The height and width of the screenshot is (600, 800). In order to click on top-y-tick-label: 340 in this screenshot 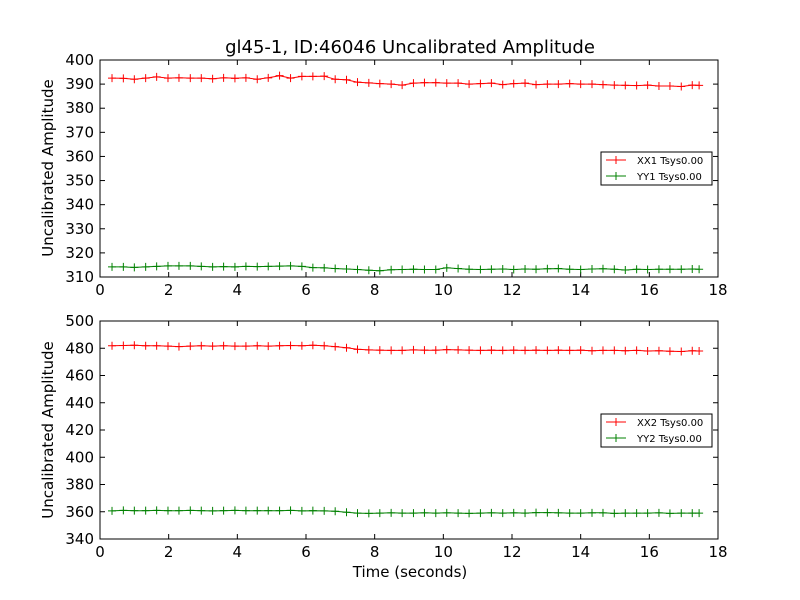, I will do `click(79, 205)`.